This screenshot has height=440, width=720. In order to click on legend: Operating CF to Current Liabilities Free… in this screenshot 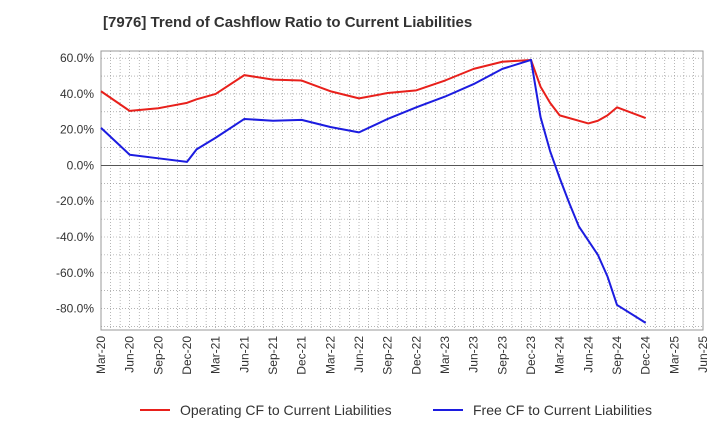, I will do `click(360, 415)`.